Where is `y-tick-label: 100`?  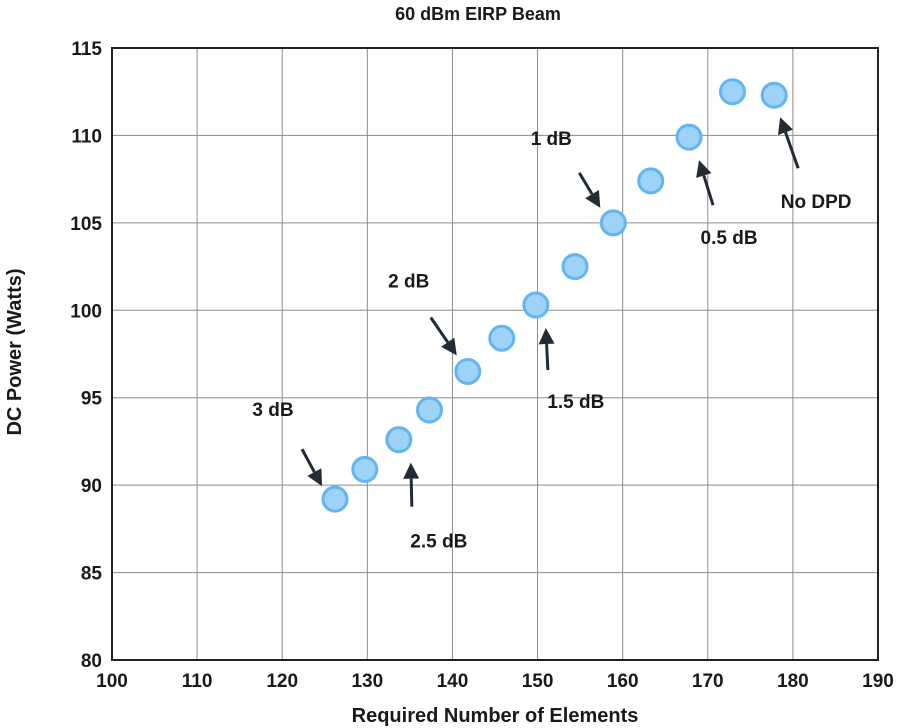 y-tick-label: 100 is located at coordinates (86, 311).